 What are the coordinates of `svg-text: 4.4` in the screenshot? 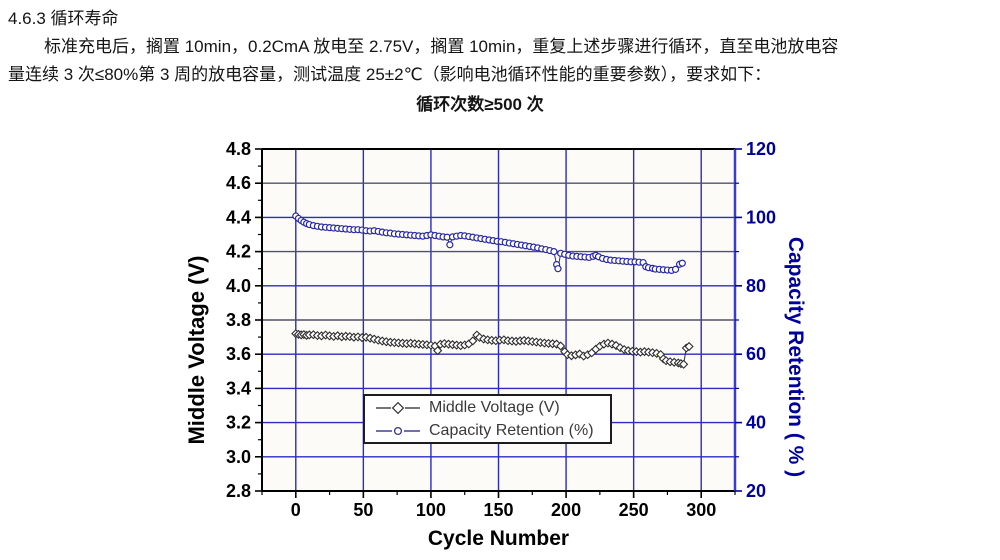 It's located at (238, 217).